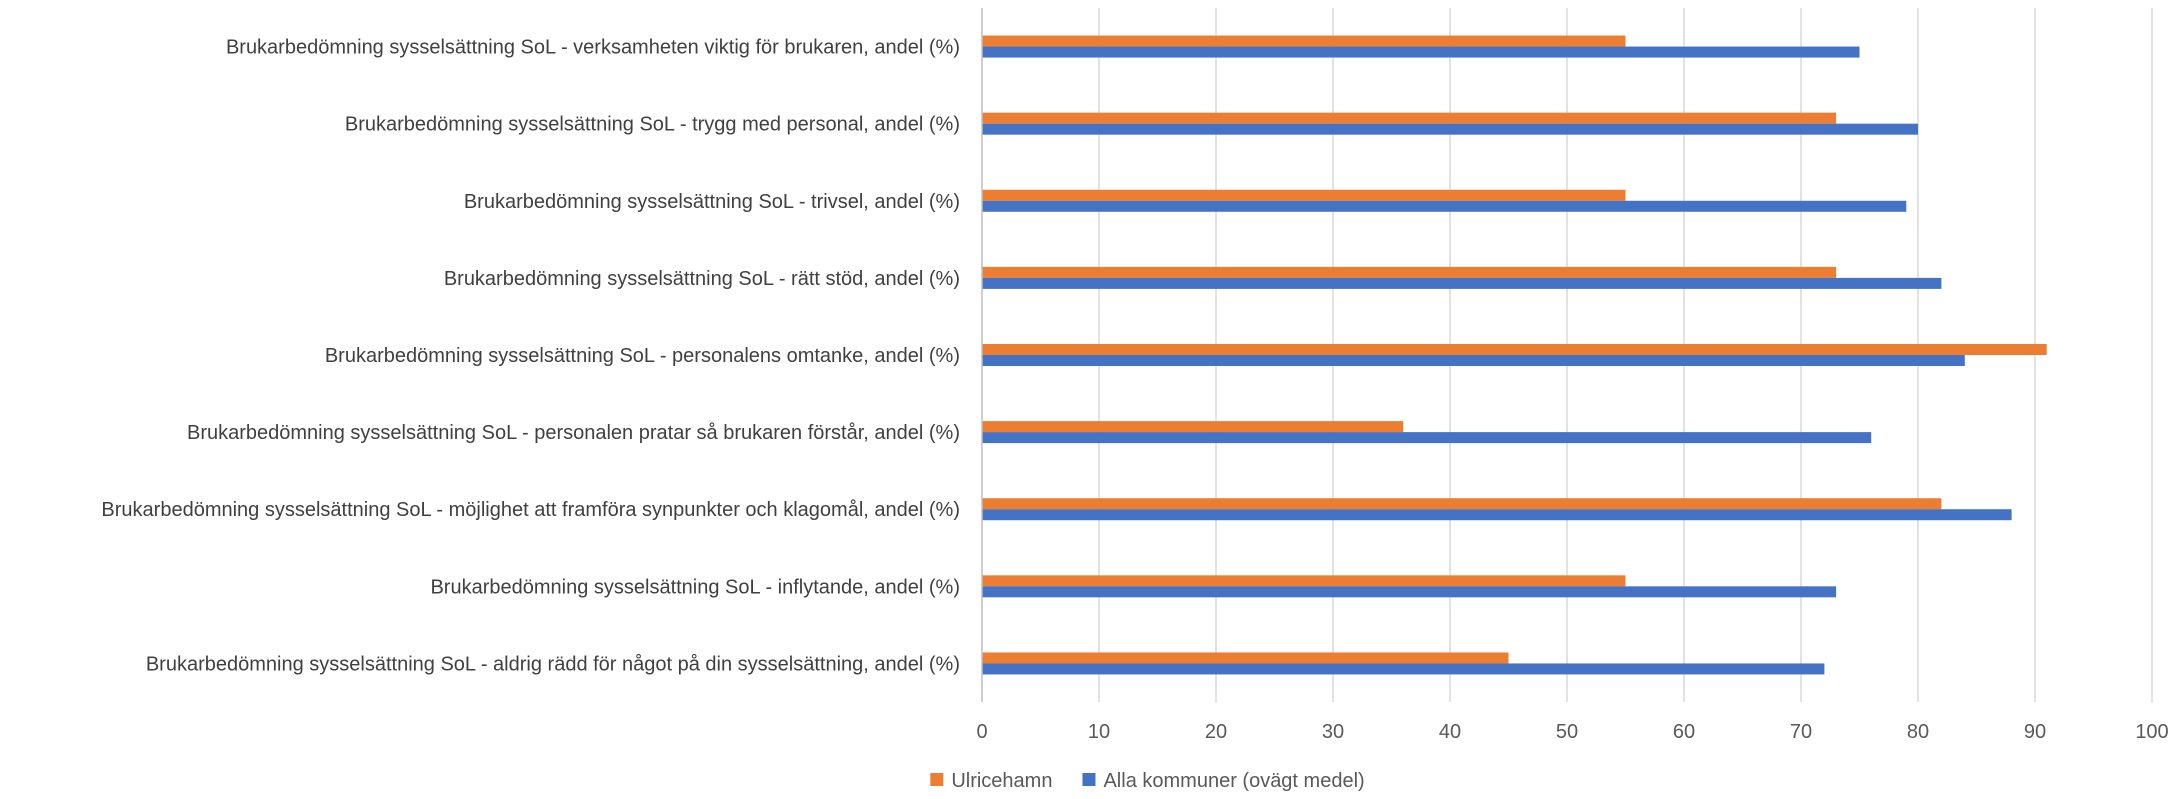 This screenshot has width=2175, height=799. Describe the element at coordinates (2151, 732) in the screenshot. I see `x-tick-label: 100` at that location.